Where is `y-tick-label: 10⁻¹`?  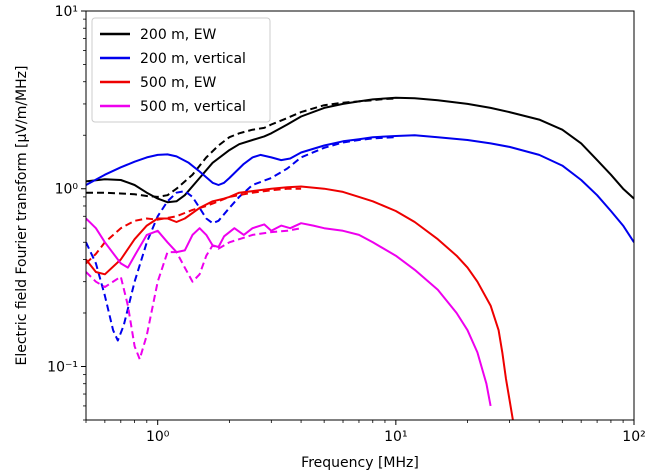 y-tick-label: 10⁻¹ is located at coordinates (62, 367).